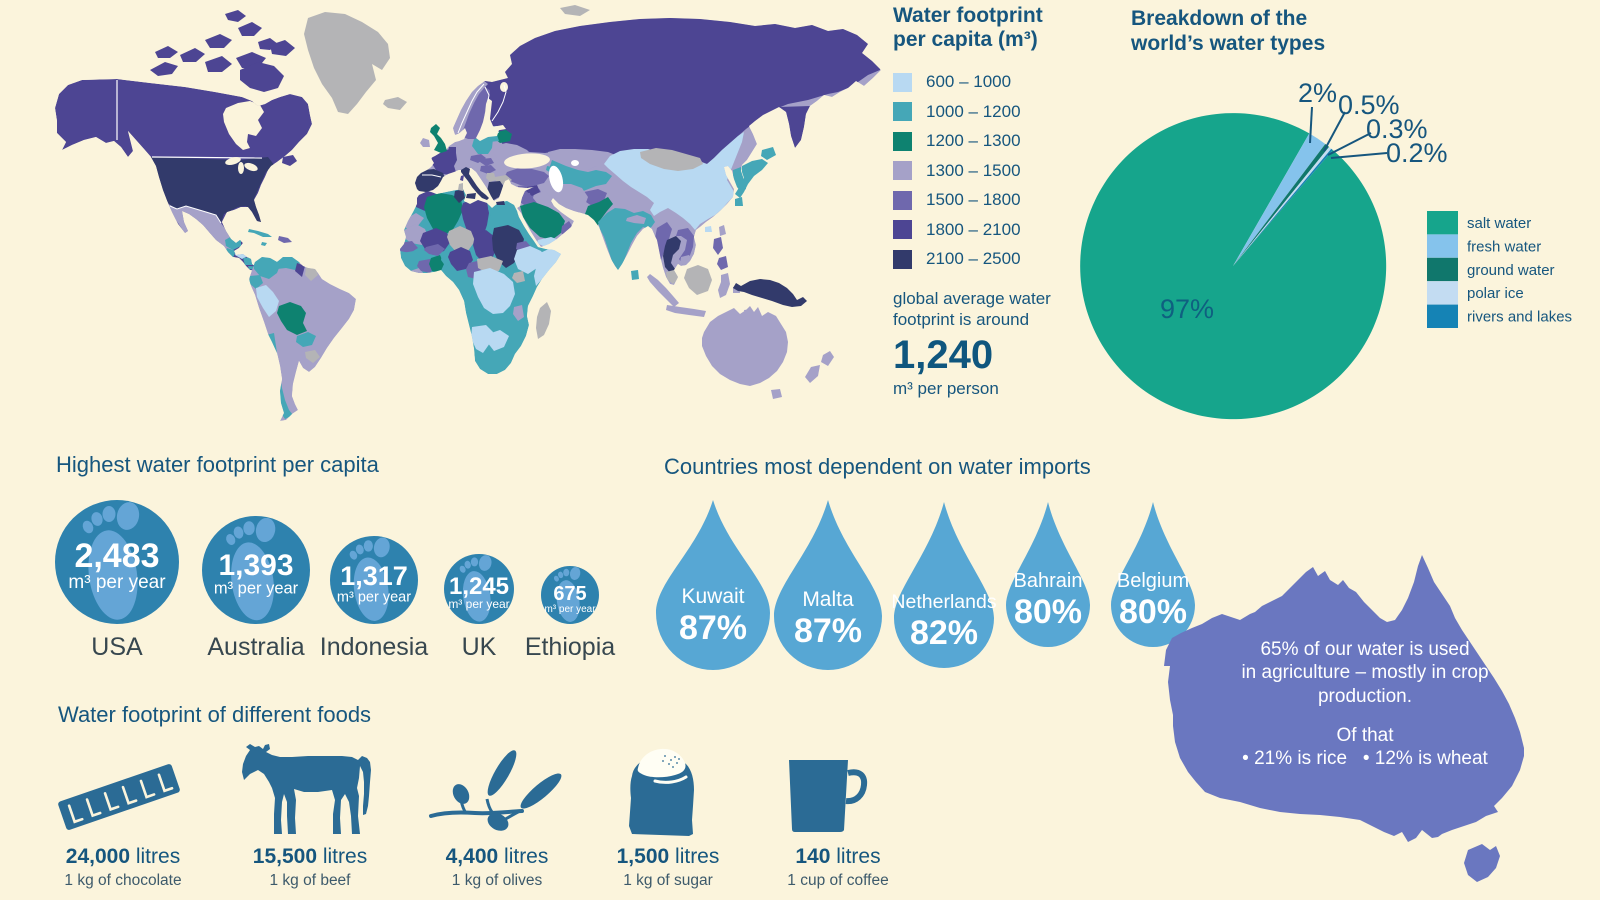 The height and width of the screenshot is (900, 1600). I want to click on svg-text: Bahrain, so click(1048, 581).